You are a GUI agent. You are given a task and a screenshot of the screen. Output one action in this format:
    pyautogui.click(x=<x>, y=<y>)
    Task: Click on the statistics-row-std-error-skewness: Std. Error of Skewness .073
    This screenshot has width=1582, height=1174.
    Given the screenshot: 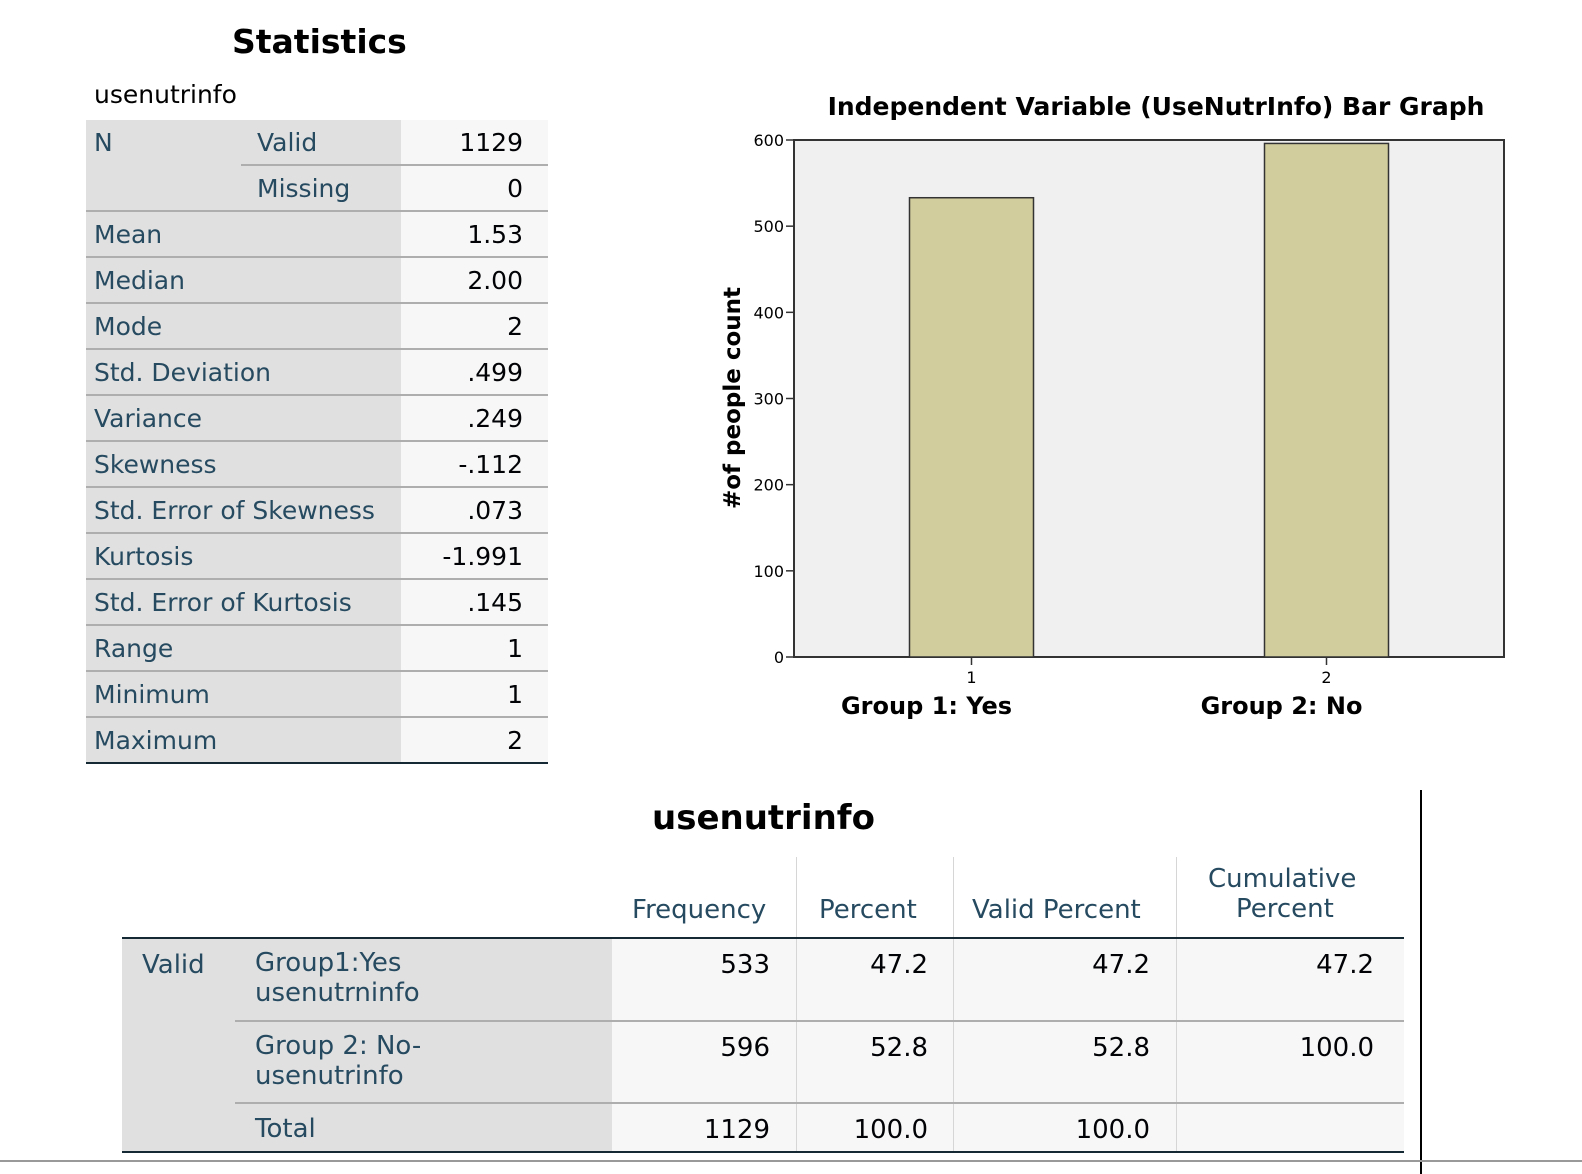 What is the action you would take?
    pyautogui.click(x=317, y=511)
    